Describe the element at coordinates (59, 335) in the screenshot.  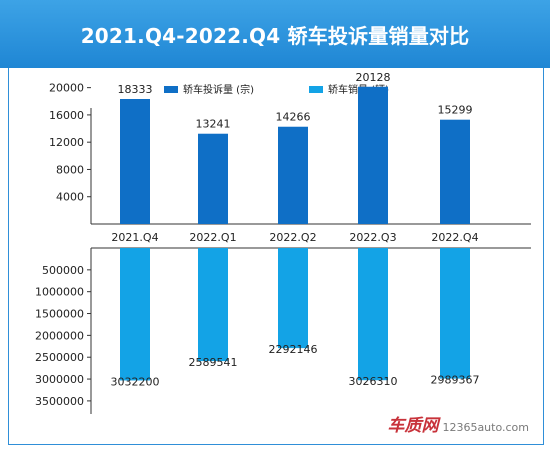
I see `lower-tick-label: 2000000` at that location.